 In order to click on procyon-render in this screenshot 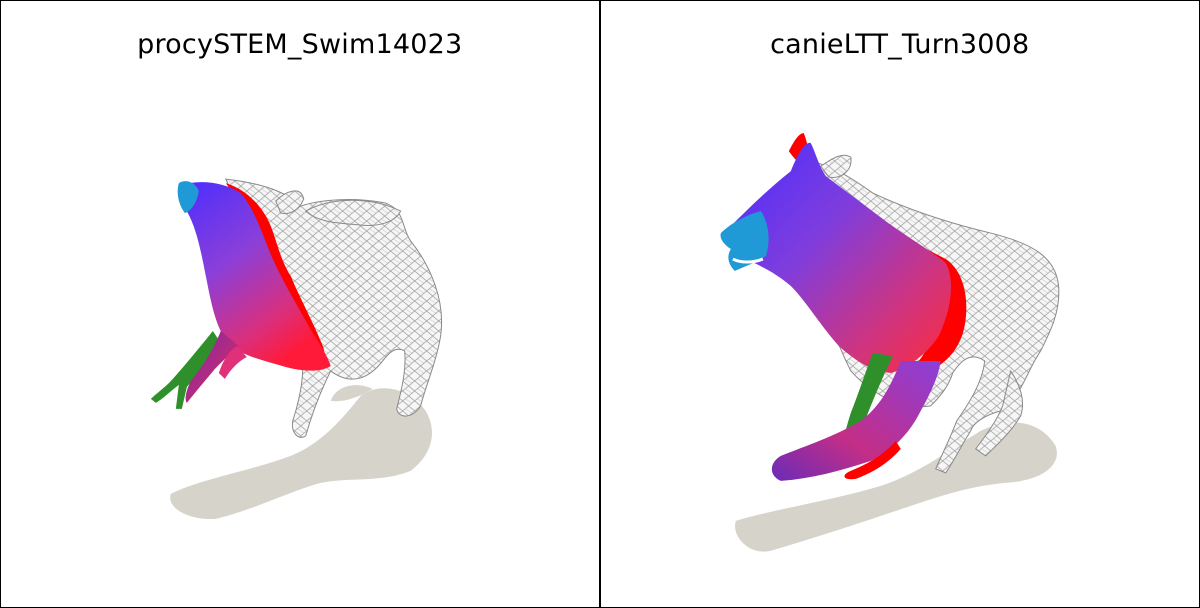, I will do `click(296, 349)`.